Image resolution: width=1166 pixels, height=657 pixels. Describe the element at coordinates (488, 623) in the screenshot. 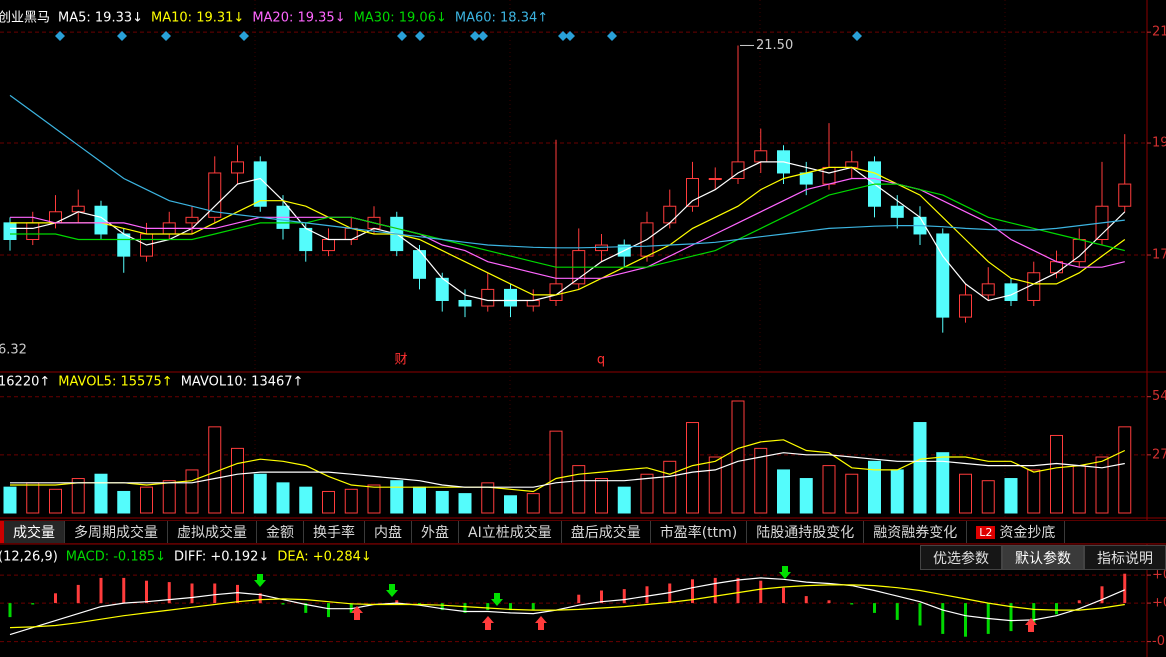

I see `buy-arrow` at that location.